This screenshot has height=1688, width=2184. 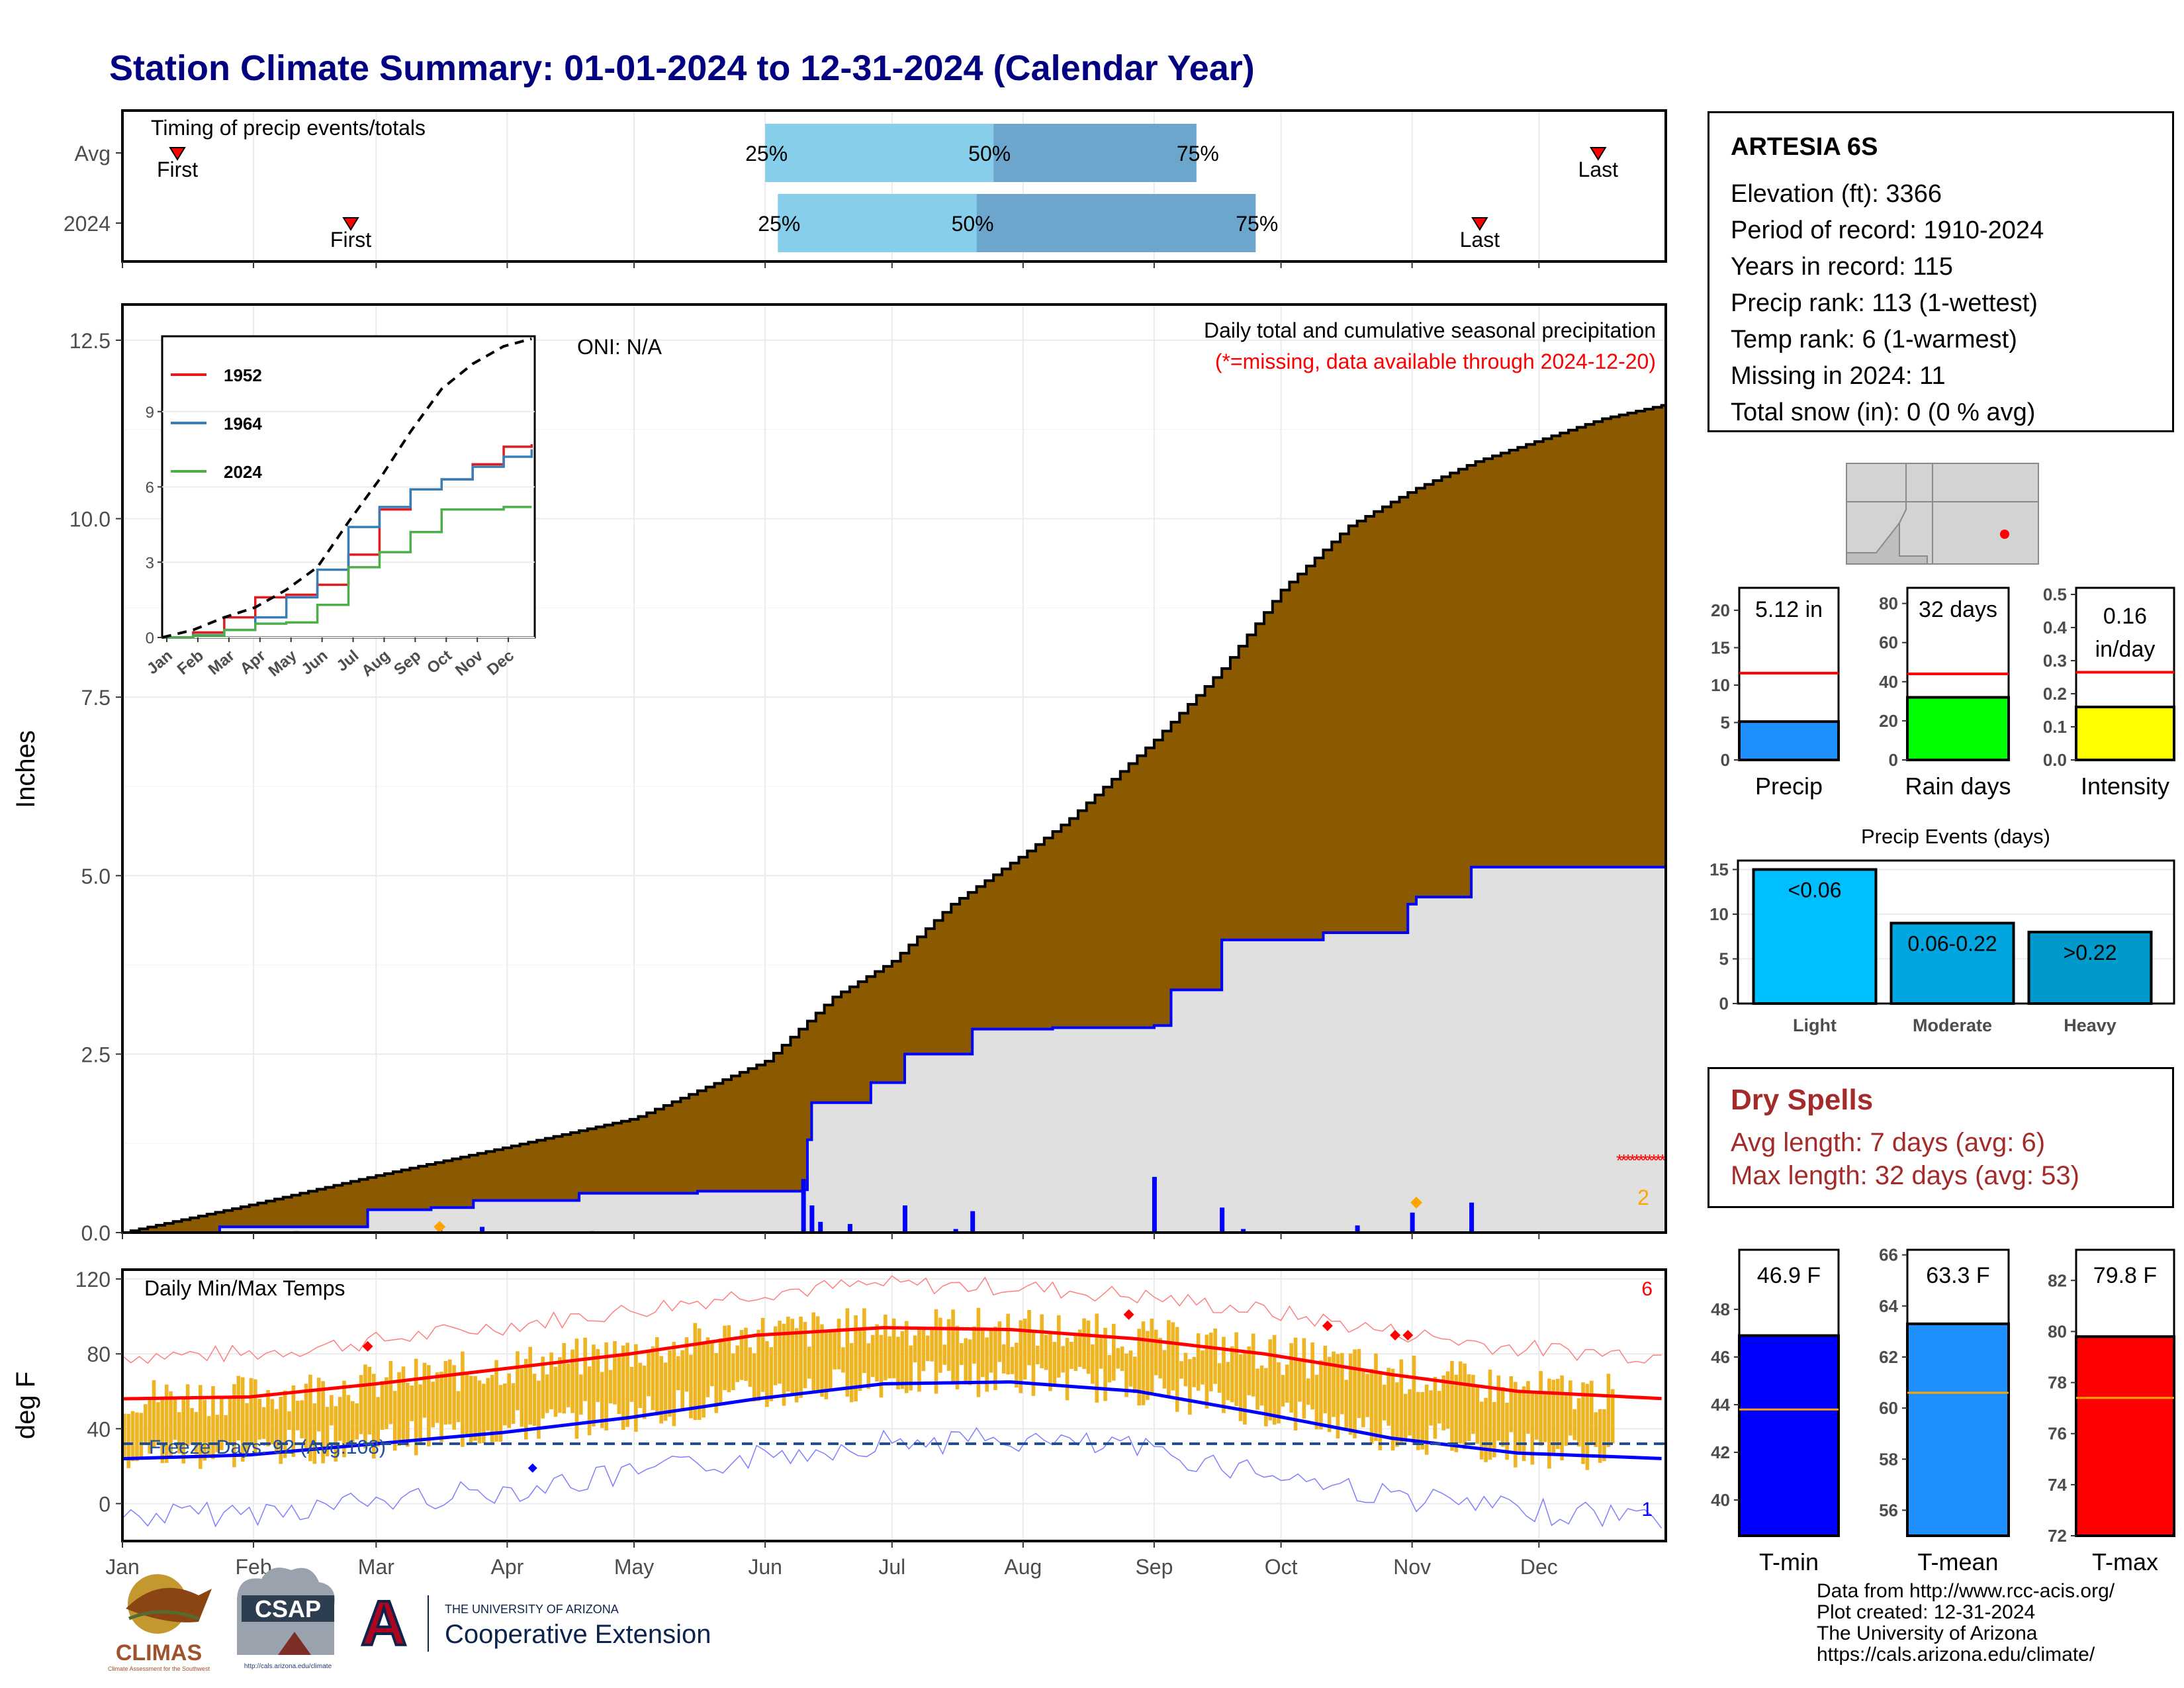 I want to click on month-label: Aug, so click(x=1023, y=1567).